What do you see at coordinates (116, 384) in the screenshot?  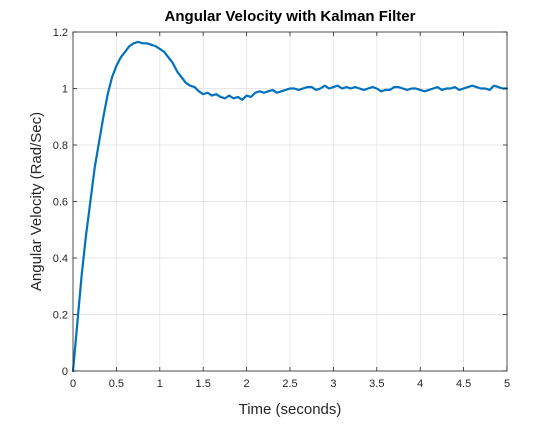 I see `x-tick-label: 0.5` at bounding box center [116, 384].